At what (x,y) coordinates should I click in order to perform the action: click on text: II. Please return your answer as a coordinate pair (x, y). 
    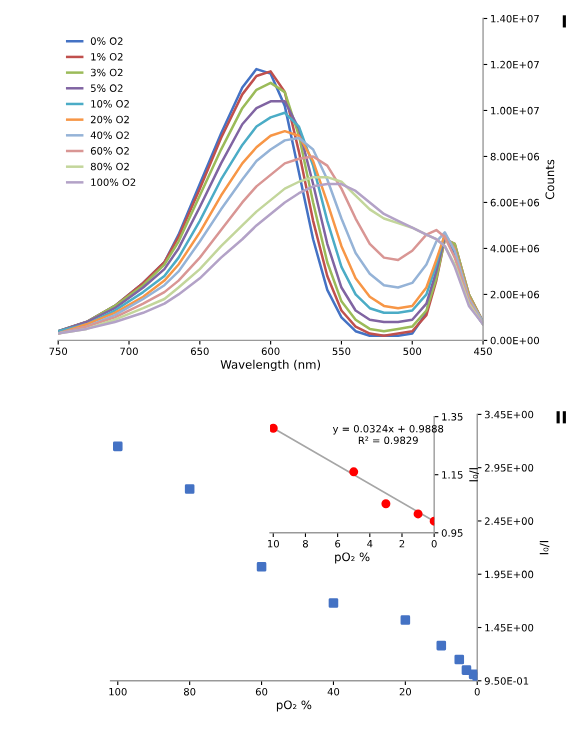
    Looking at the image, I should click on (561, 417).